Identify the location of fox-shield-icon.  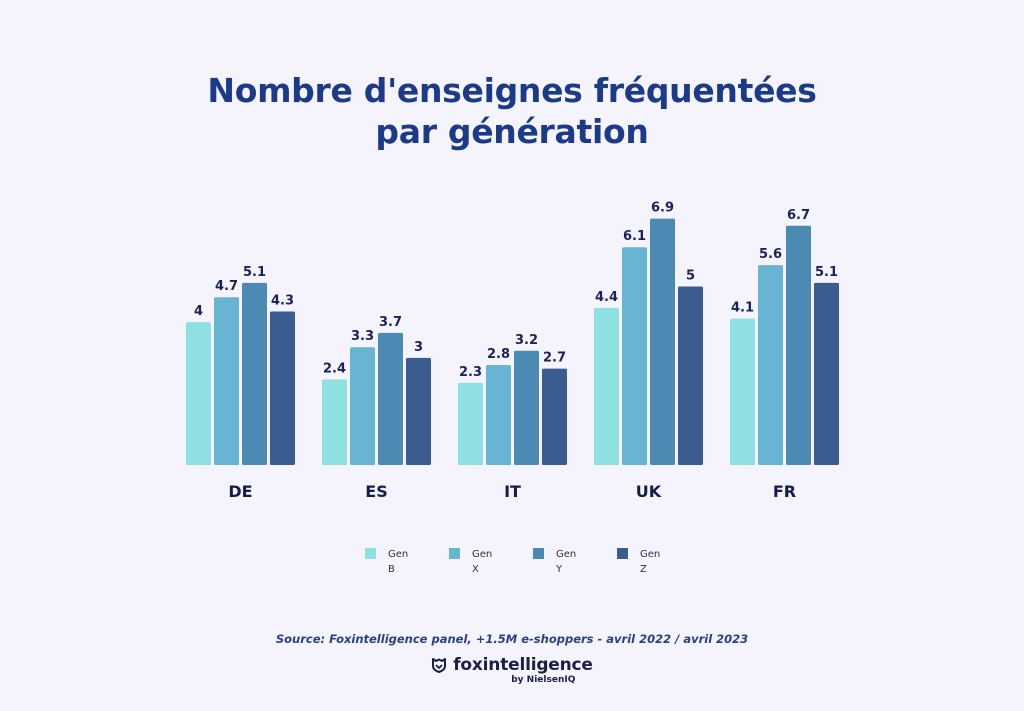
(439, 665).